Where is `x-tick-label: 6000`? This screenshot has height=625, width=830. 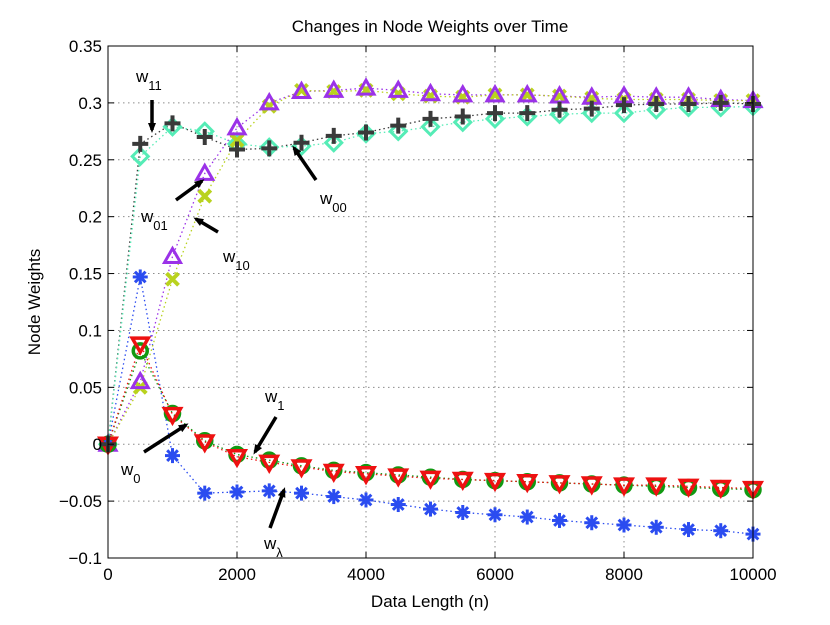 x-tick-label: 6000 is located at coordinates (495, 574).